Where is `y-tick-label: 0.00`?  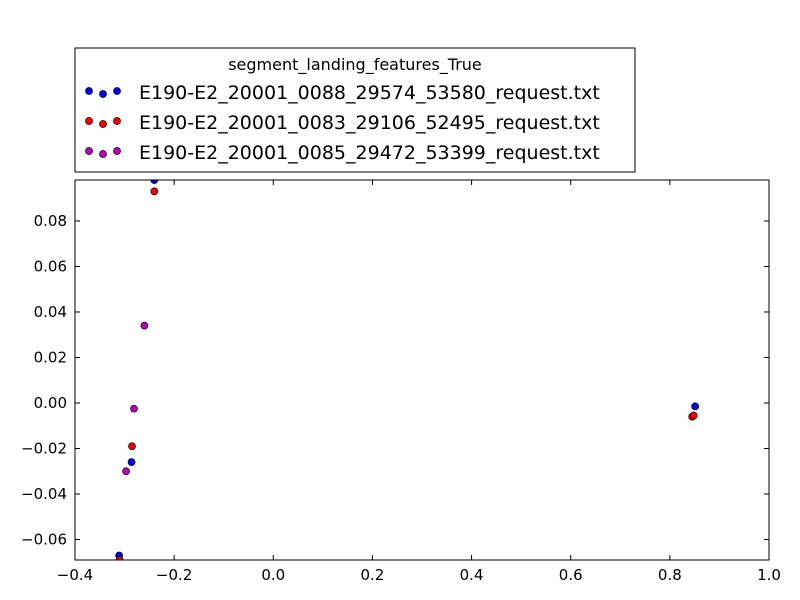 y-tick-label: 0.00 is located at coordinates (50, 403).